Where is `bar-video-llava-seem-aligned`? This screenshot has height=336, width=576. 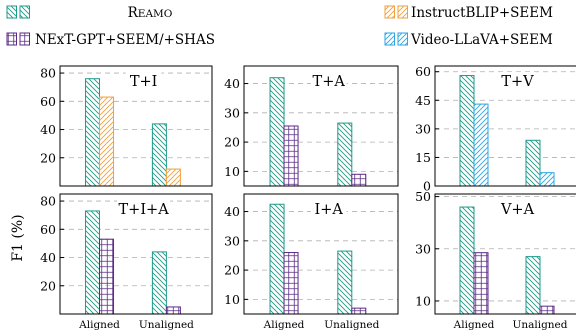 bar-video-llava-seem-aligned is located at coordinates (481, 144).